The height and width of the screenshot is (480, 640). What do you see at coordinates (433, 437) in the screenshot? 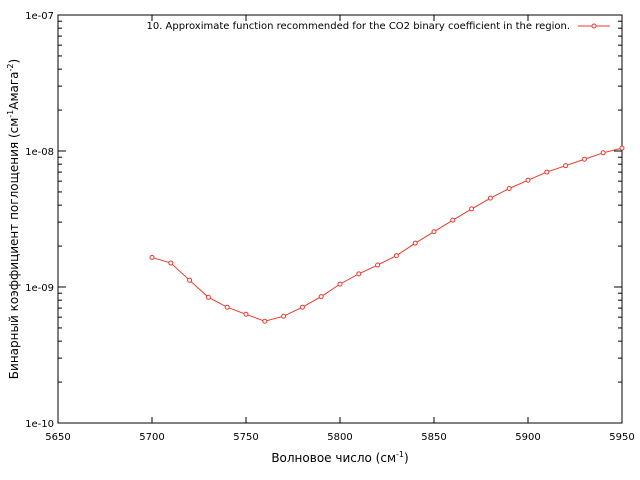
I see `x-tick-label: 5850` at bounding box center [433, 437].